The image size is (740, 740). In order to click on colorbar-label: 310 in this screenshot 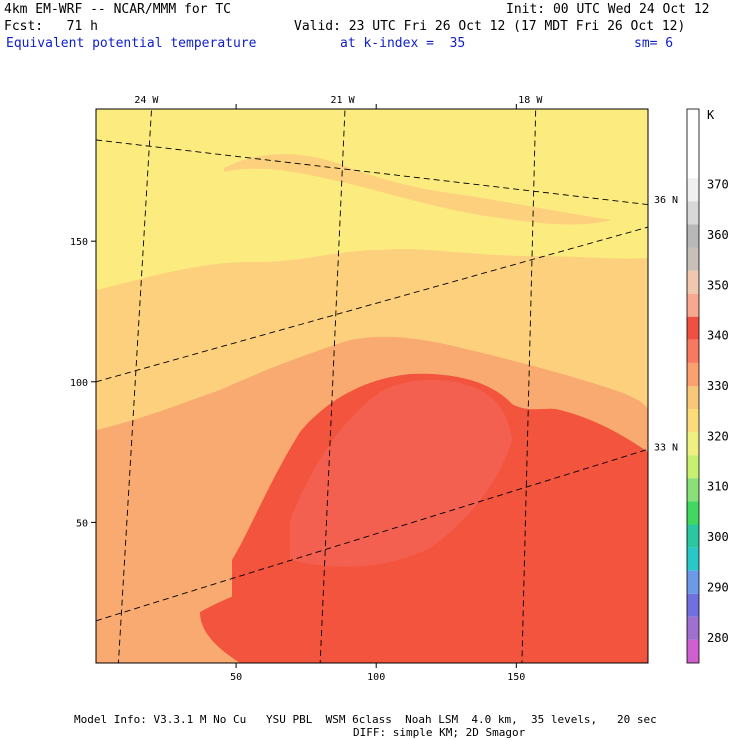, I will do `click(718, 487)`.